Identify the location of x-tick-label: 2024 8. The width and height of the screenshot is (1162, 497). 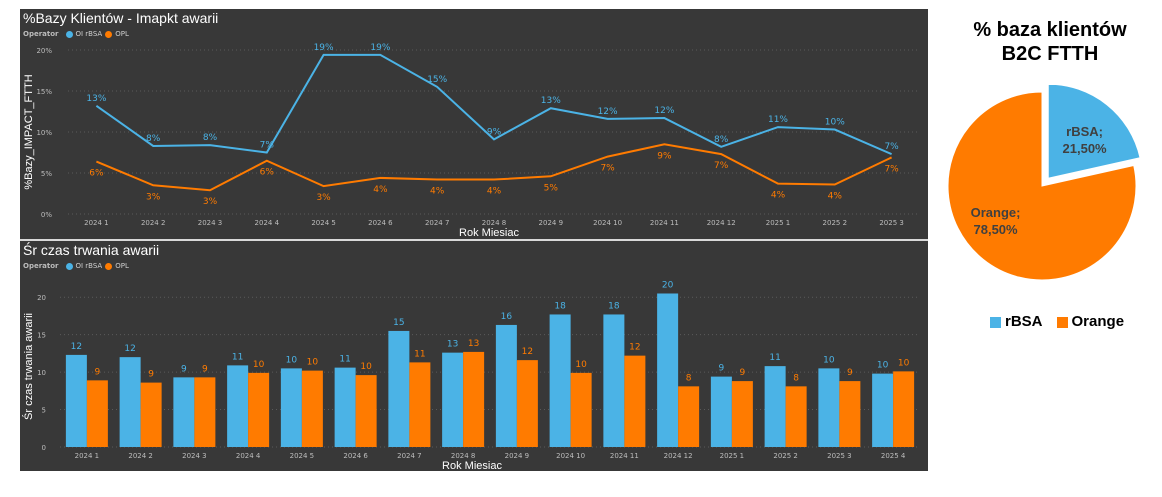
(463, 456).